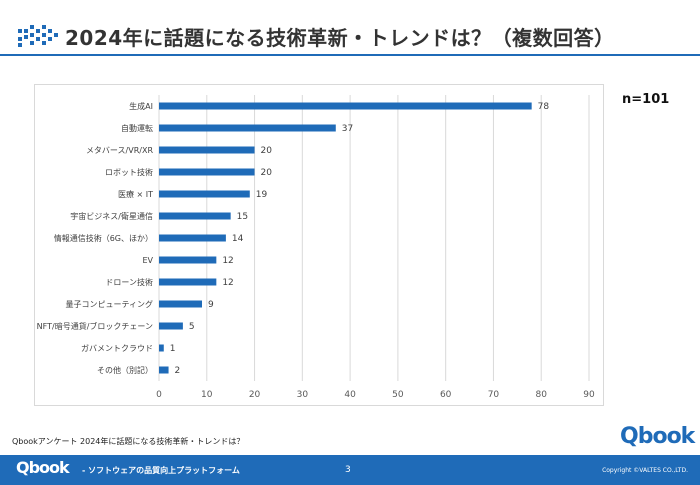  I want to click on value-label-0: 78, so click(544, 107).